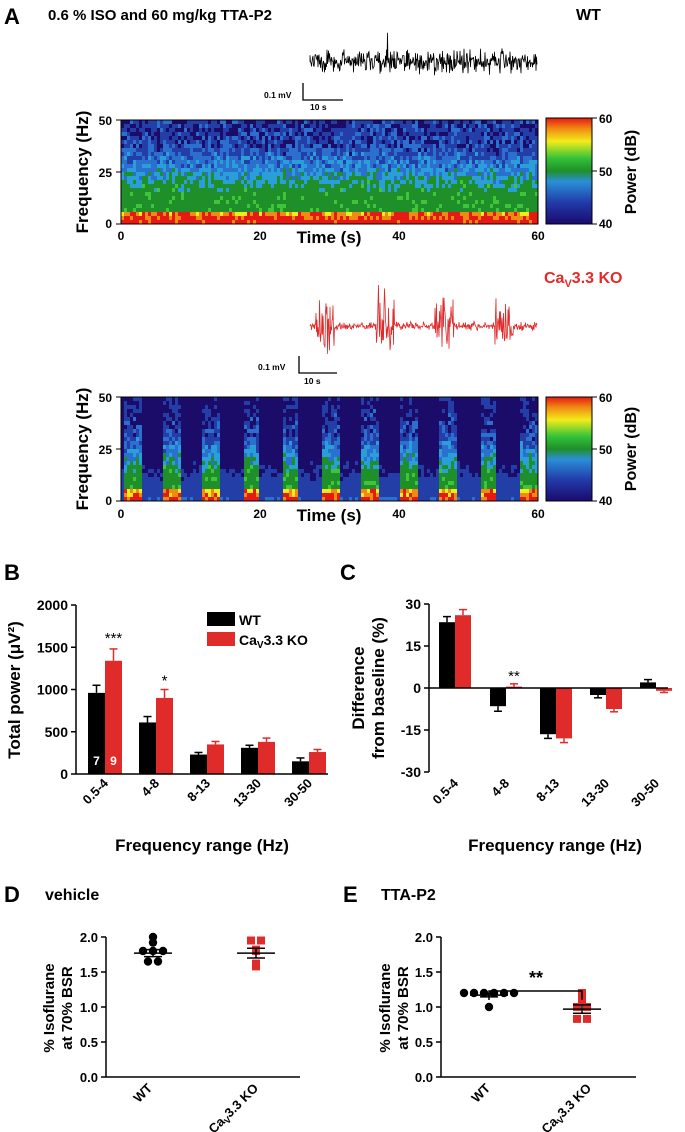  Describe the element at coordinates (303, 97) in the screenshot. I see `wt-scale-bar: 0.1 mV 10 s` at that location.